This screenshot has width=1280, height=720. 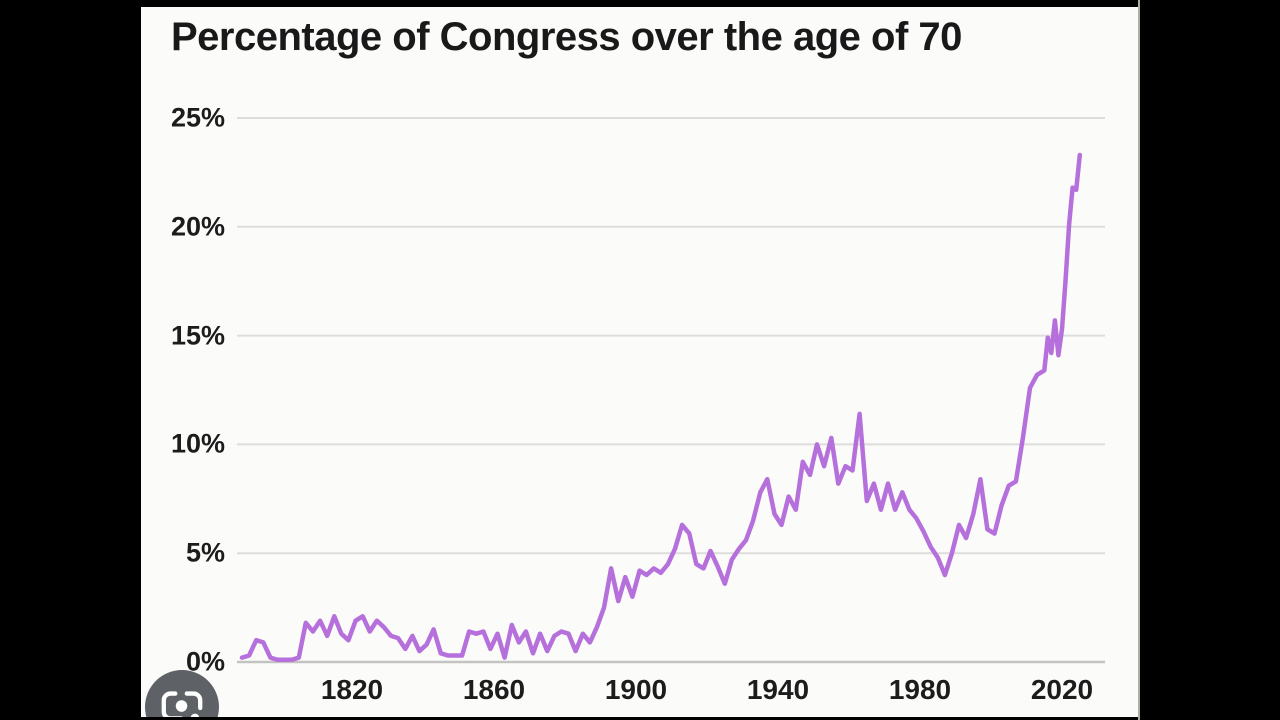 I want to click on x-tick-label-1820: 1820, so click(x=352, y=689).